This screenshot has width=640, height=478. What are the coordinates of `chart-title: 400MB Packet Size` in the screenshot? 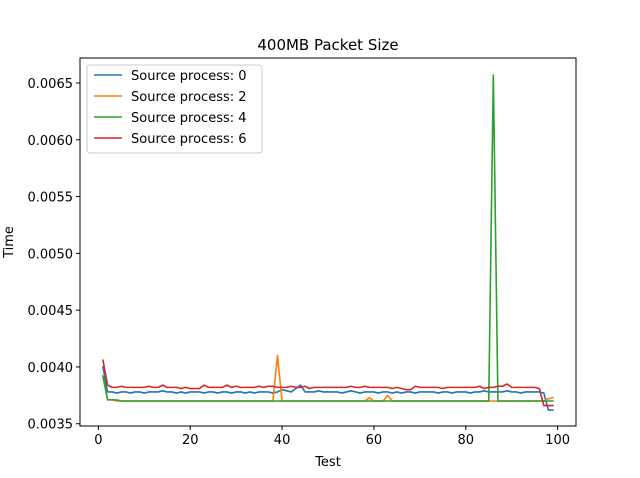 It's located at (327, 45).